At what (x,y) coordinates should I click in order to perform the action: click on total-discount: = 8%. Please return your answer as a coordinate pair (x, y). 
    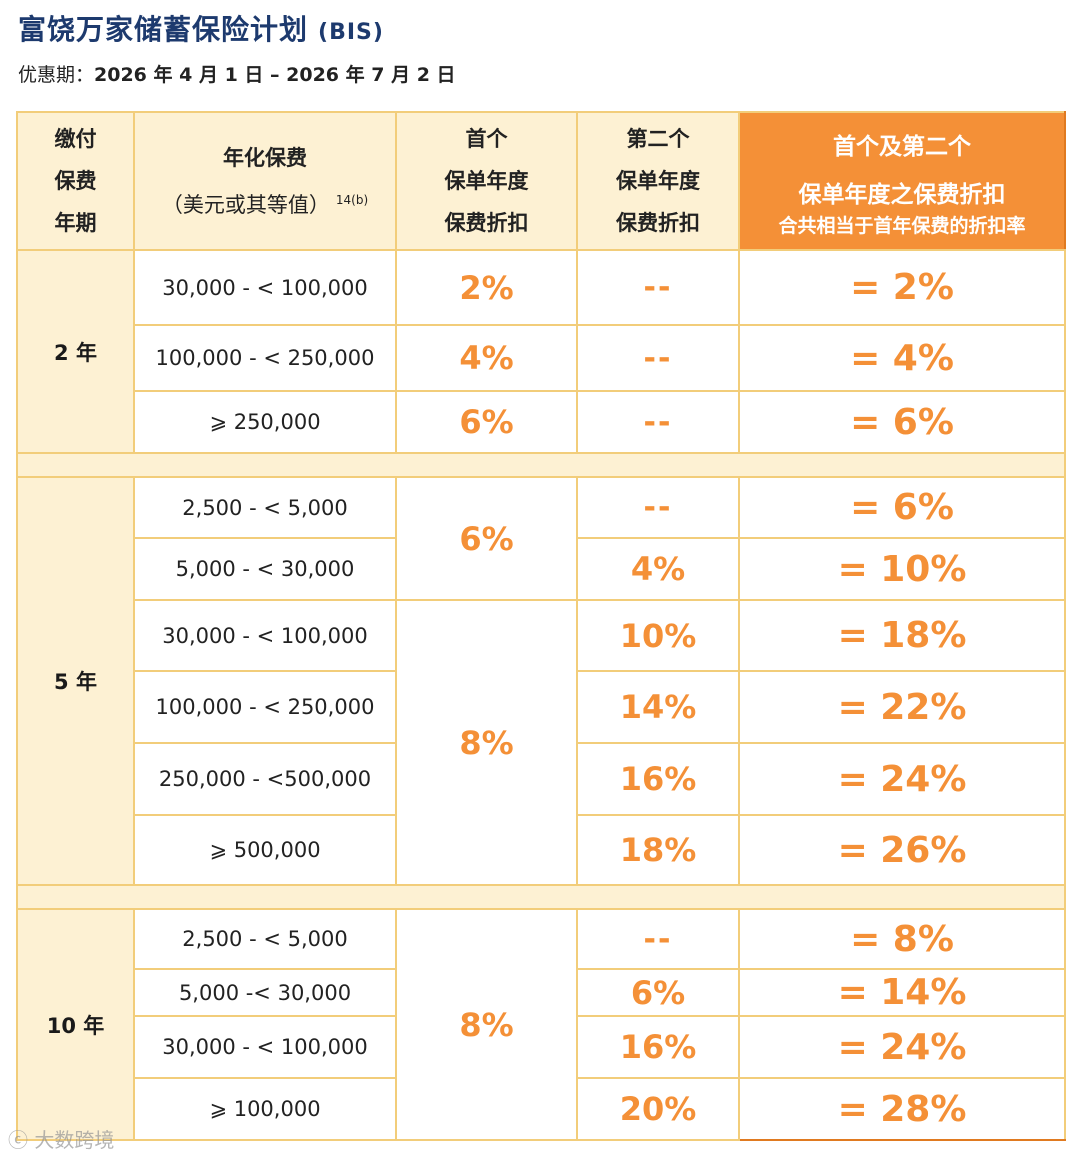
    Looking at the image, I should click on (902, 939).